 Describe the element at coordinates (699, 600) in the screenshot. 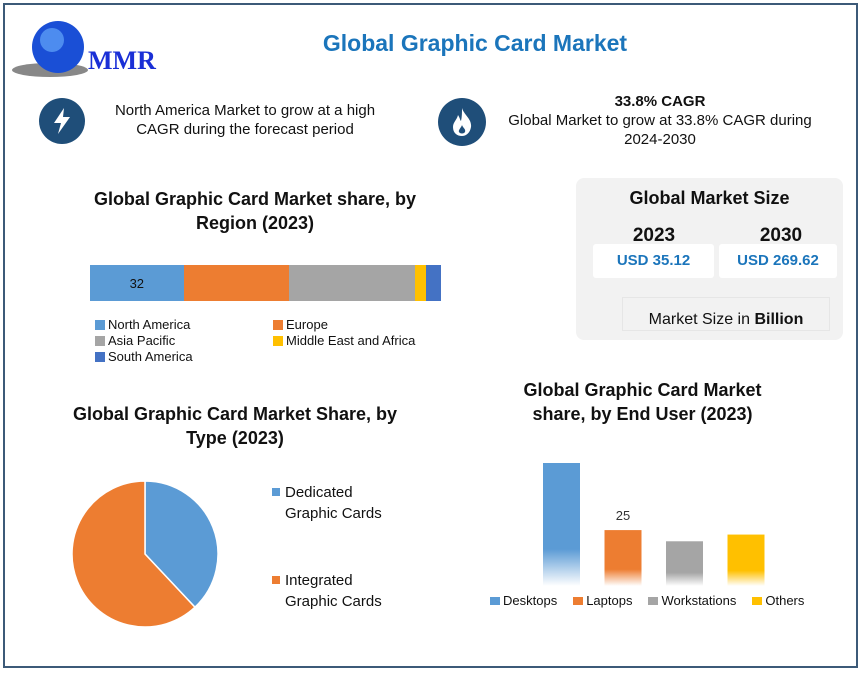

I see `legend-label: Workstations` at that location.